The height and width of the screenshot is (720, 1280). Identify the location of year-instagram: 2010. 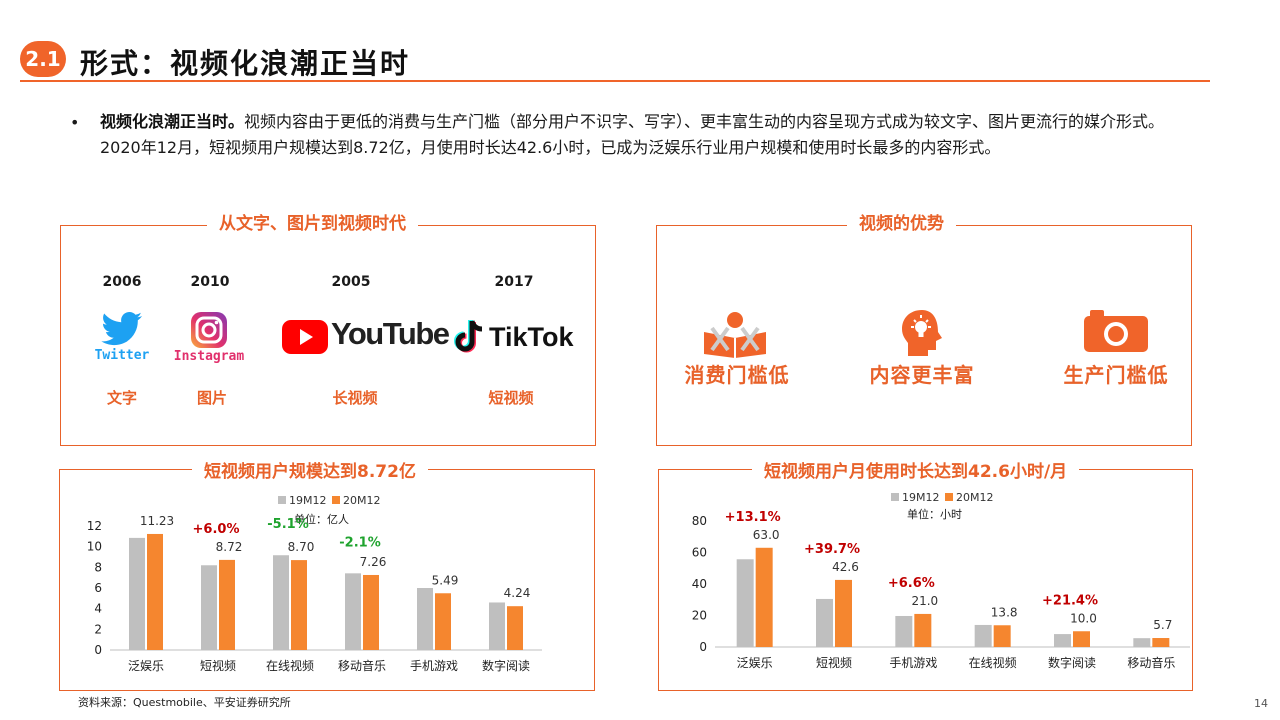
(210, 282).